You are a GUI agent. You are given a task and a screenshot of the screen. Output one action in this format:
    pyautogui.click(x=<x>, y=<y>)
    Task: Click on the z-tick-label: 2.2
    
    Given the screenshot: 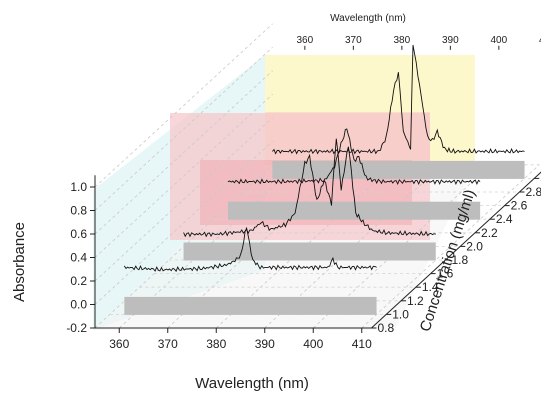 What is the action you would take?
    pyautogui.click(x=489, y=233)
    